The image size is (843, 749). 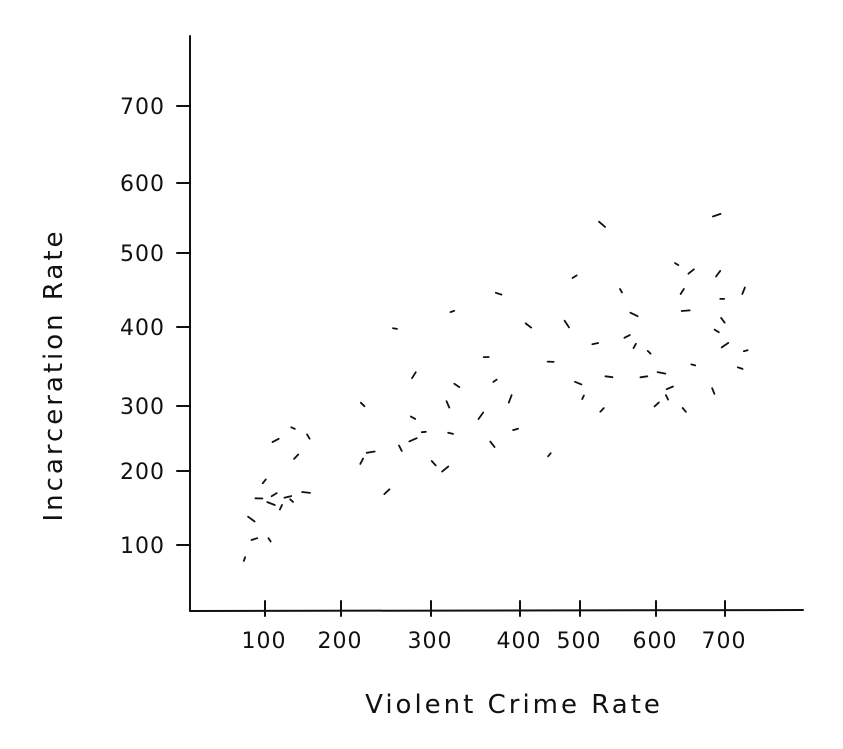 I want to click on x-axis-ticks: 100 200 300 400 500 600 700, so click(x=494, y=627).